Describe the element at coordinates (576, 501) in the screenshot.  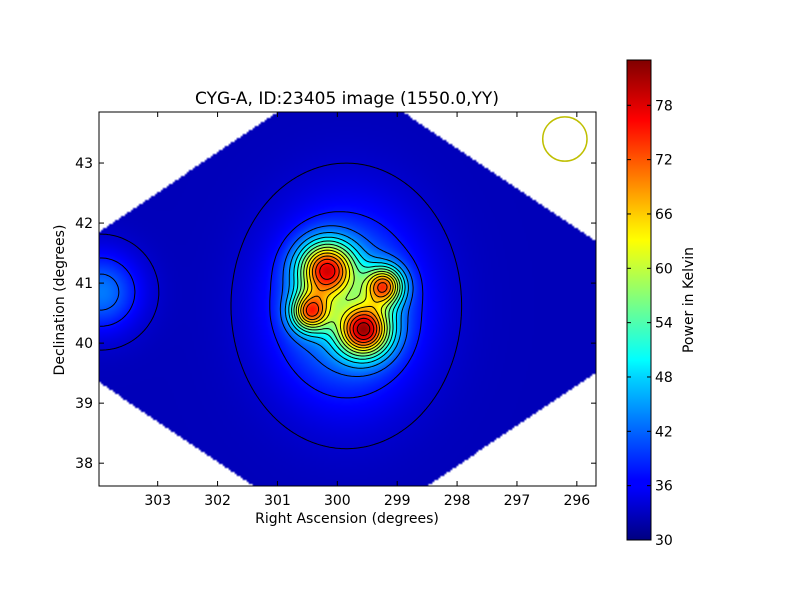
I see `x-tick-label: 296` at that location.